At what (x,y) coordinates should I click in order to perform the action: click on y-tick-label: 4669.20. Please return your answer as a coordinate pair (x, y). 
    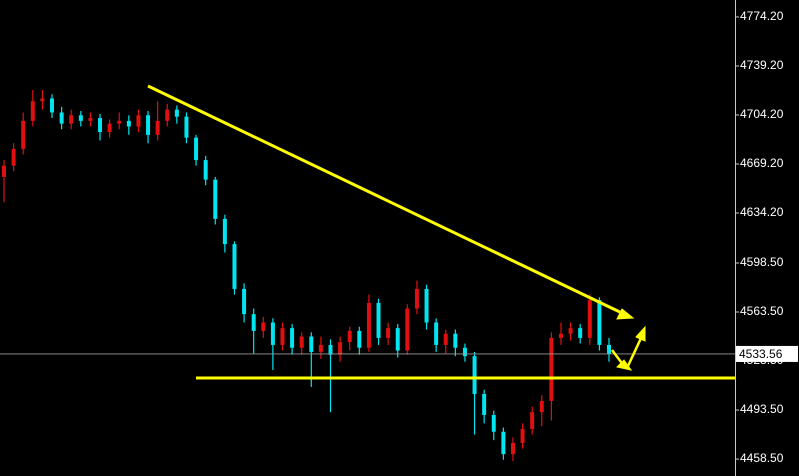
    Looking at the image, I should click on (762, 163).